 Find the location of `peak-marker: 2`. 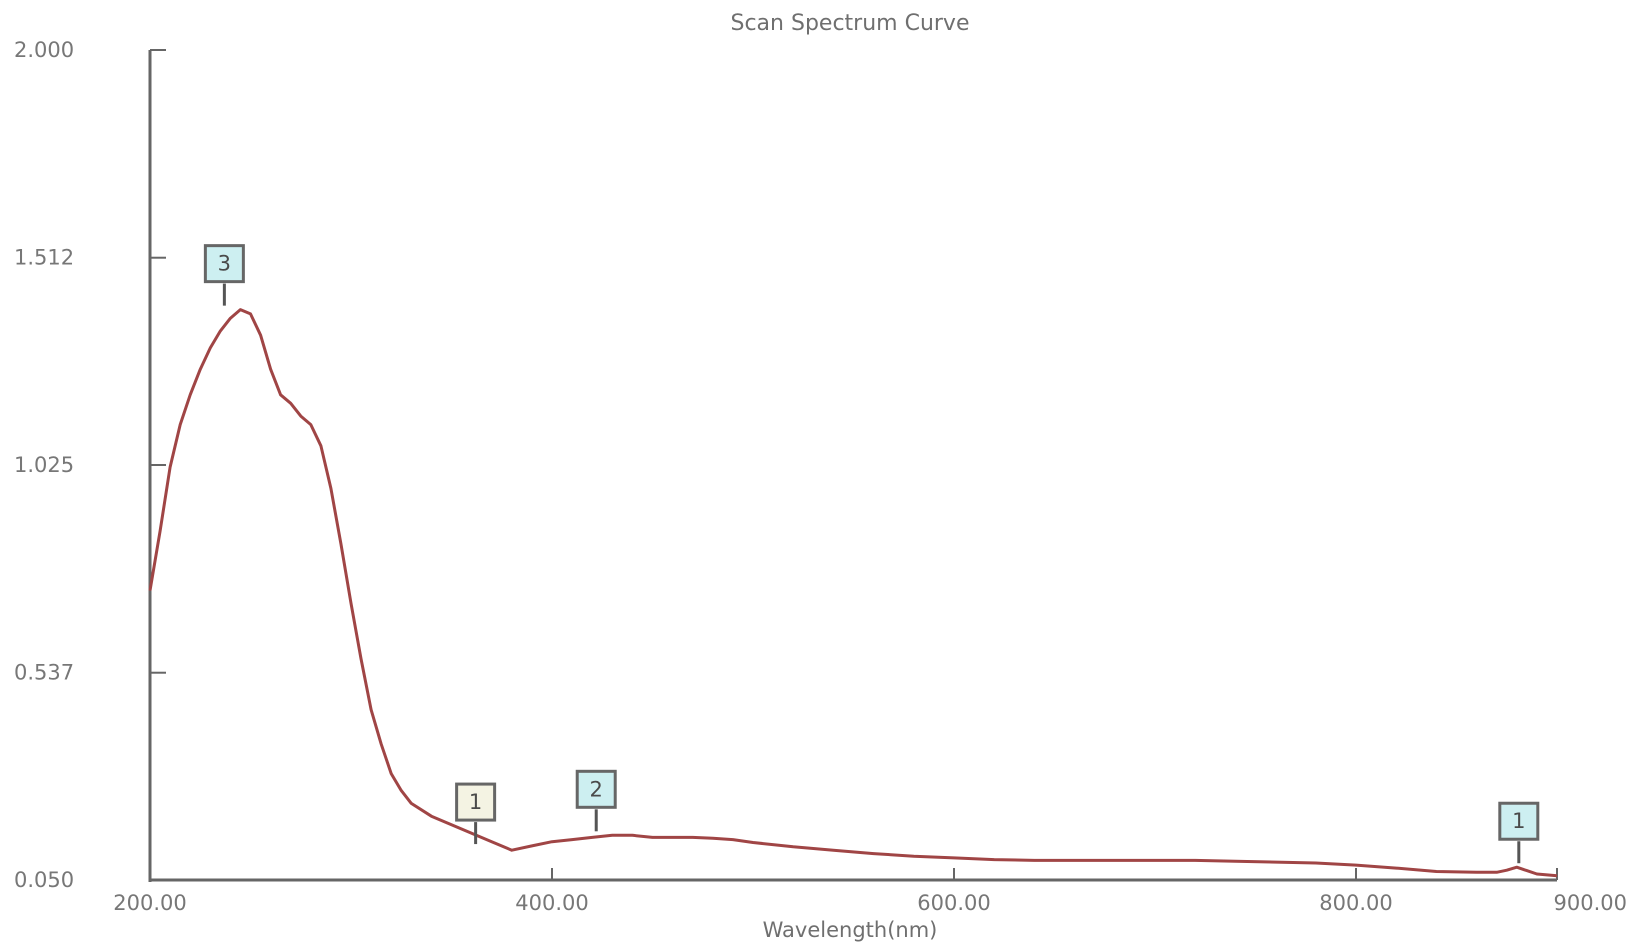

peak-marker: 2 is located at coordinates (596, 800).